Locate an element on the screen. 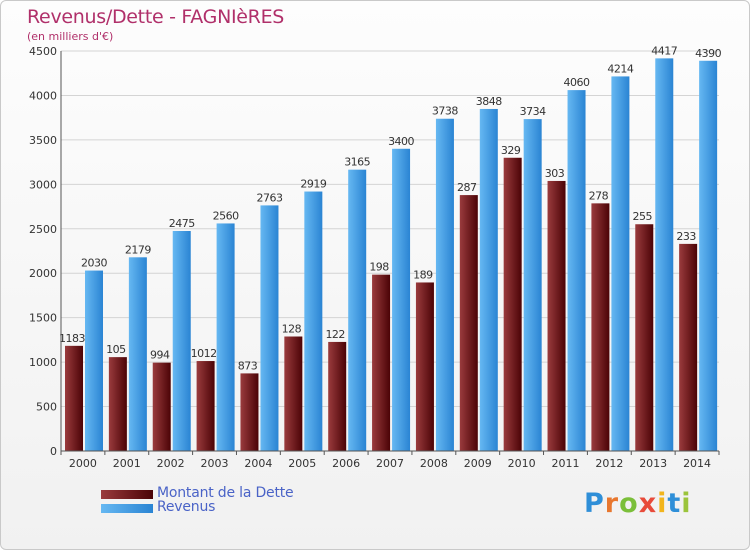 The width and height of the screenshot is (750, 550). x-tick-label: 2010 is located at coordinates (522, 463).